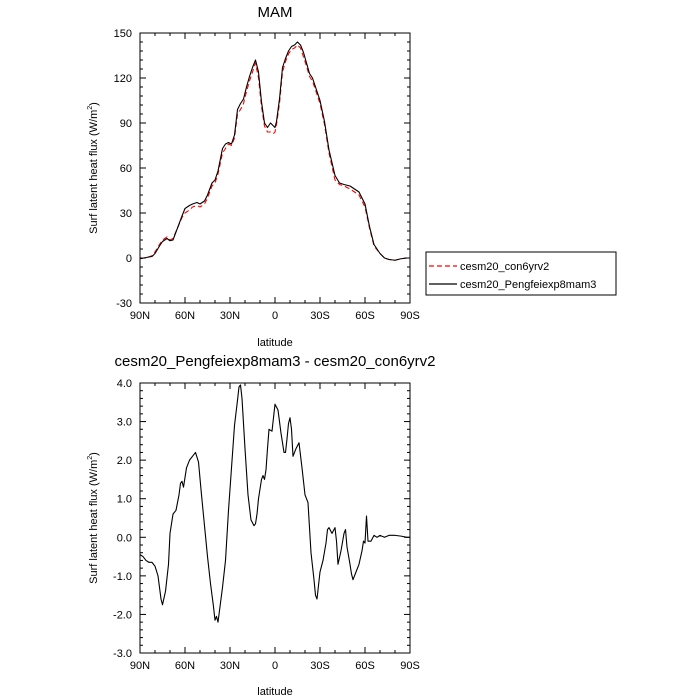 The image size is (700, 700). I want to click on top-y-tick-label: 0, so click(129, 259).